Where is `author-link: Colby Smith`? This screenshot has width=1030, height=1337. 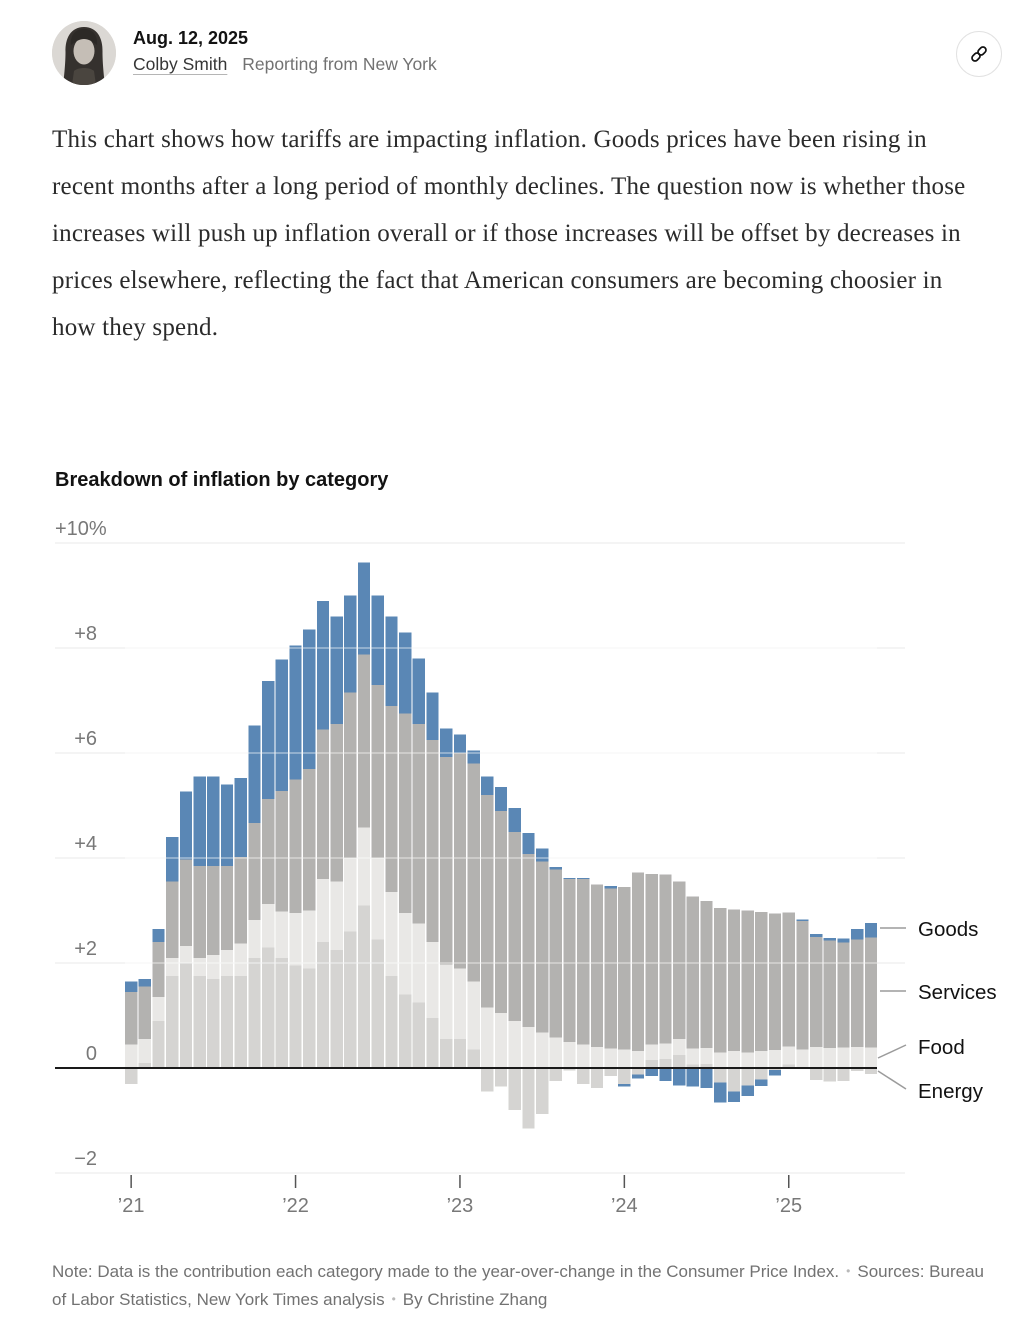
author-link: Colby Smith is located at coordinates (180, 64).